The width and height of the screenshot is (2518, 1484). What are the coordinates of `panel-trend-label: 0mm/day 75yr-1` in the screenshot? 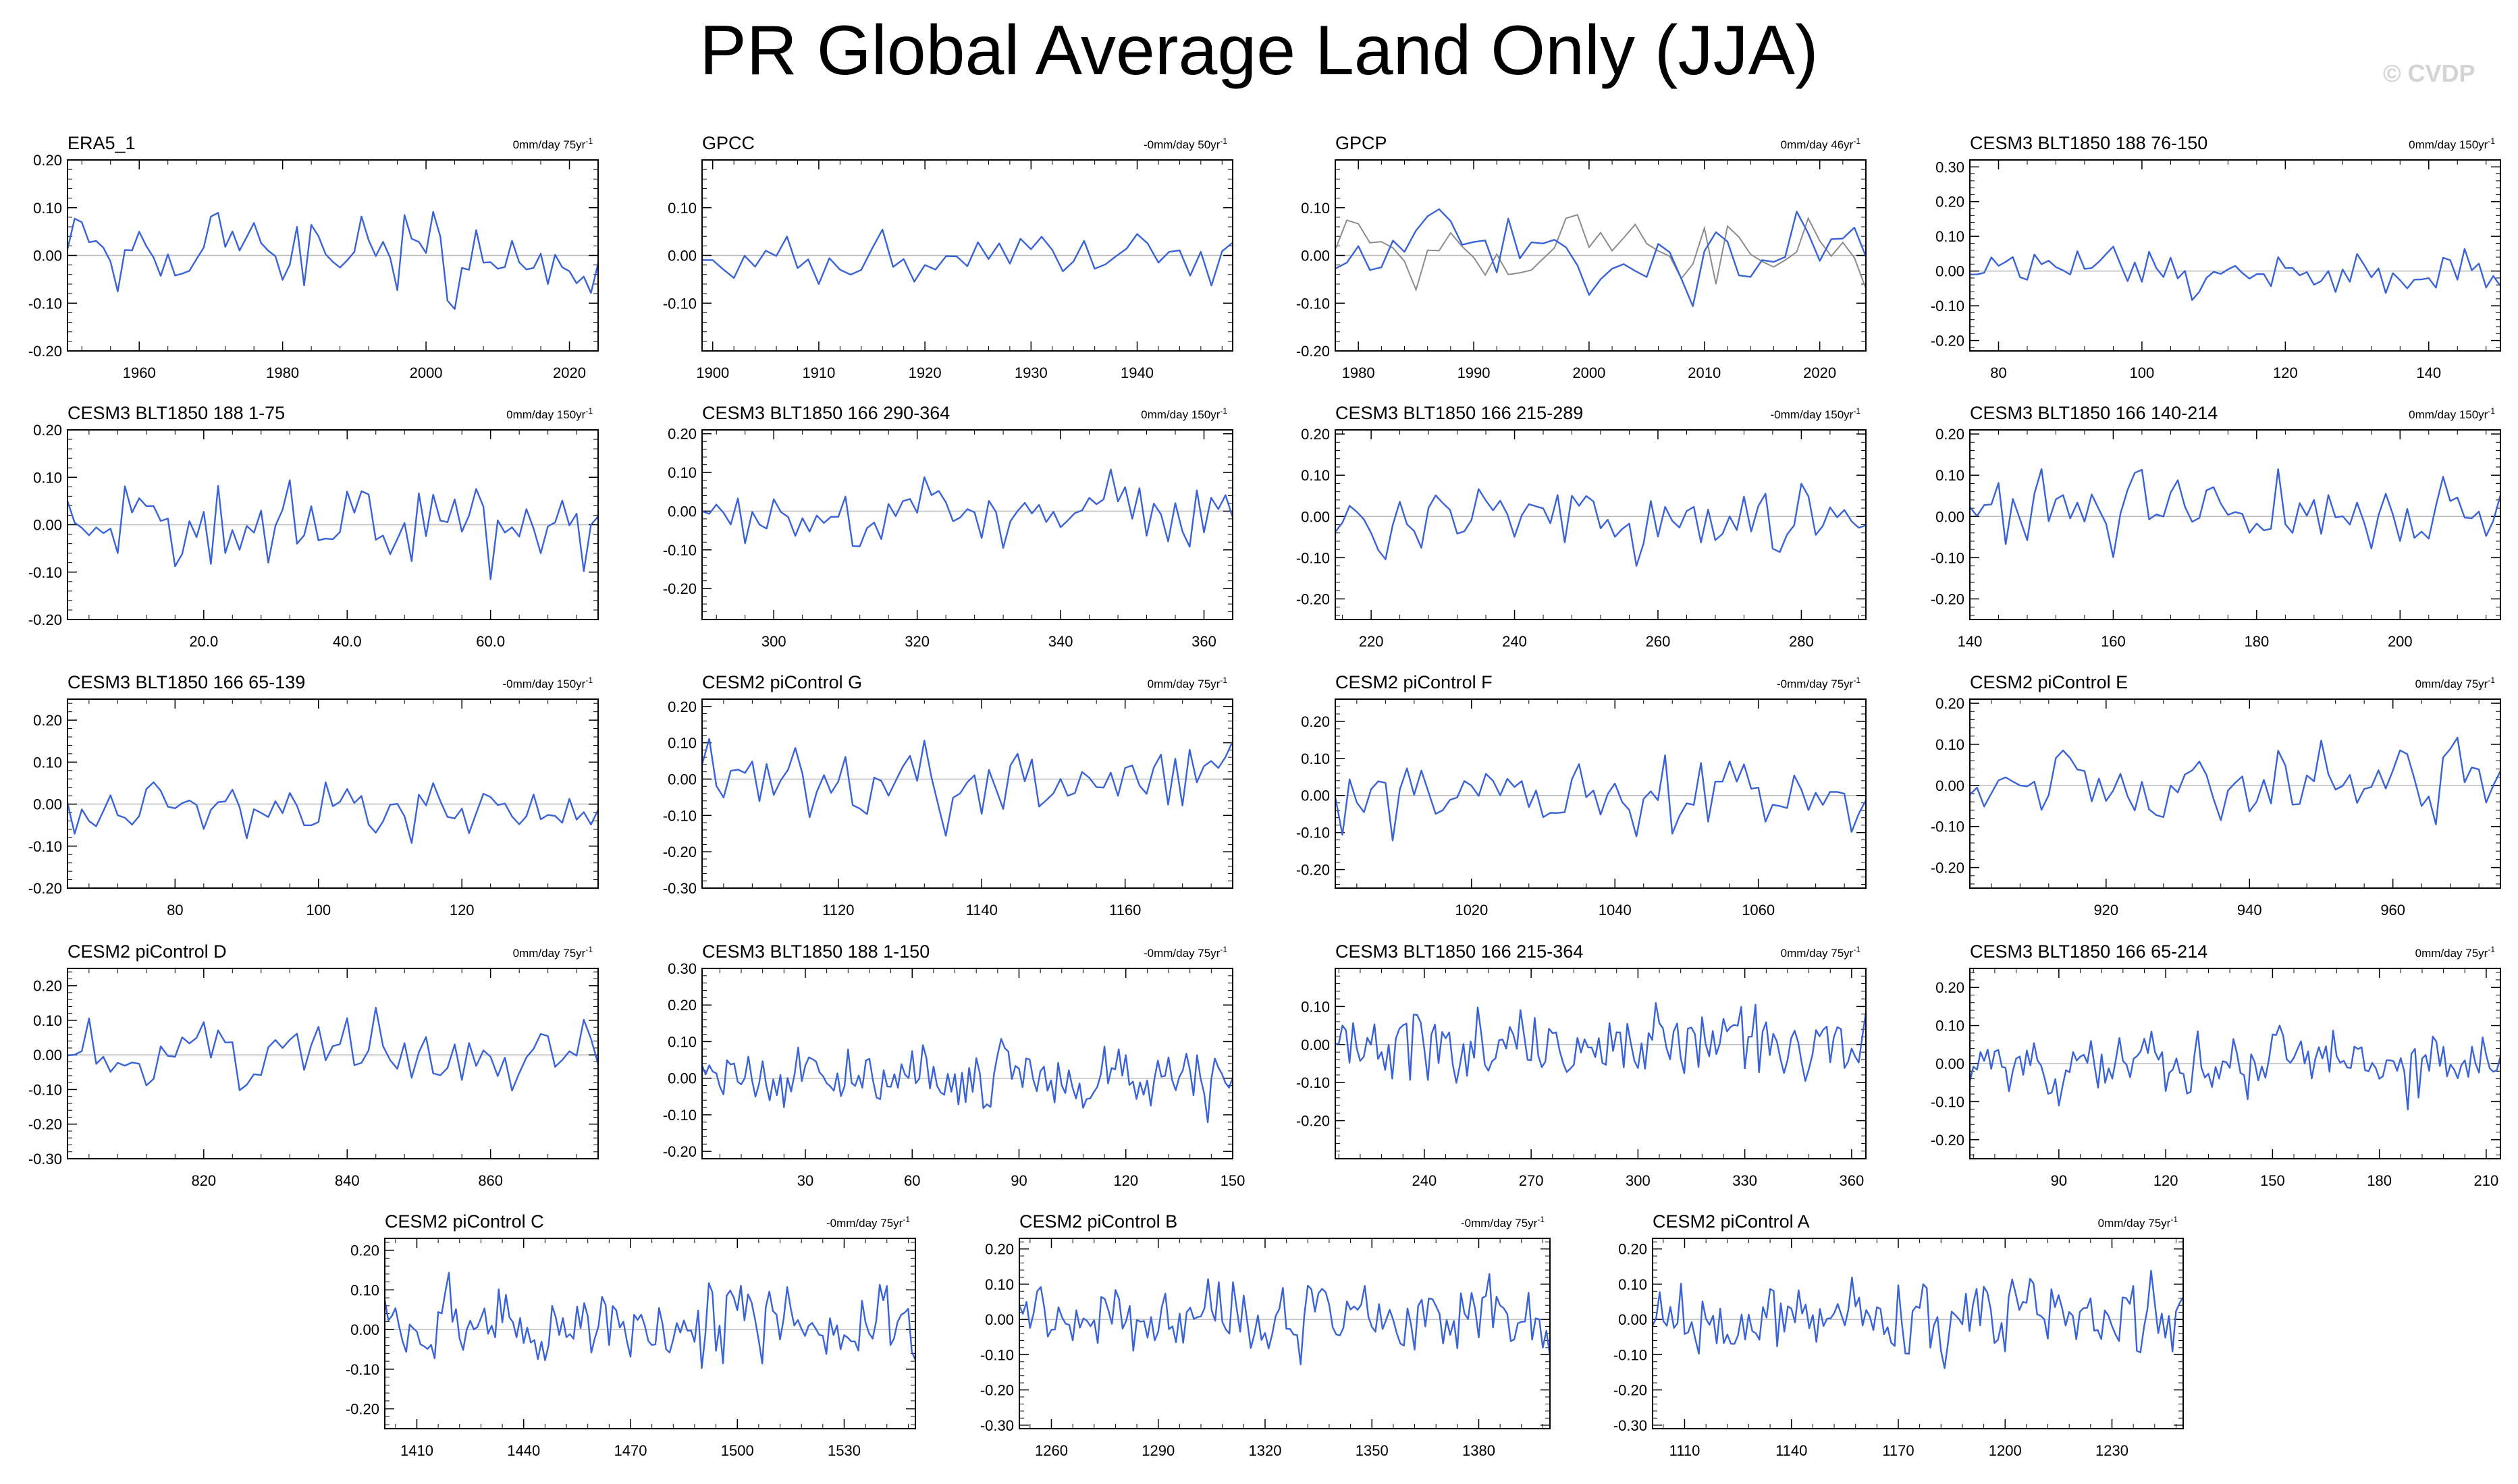 It's located at (2455, 683).